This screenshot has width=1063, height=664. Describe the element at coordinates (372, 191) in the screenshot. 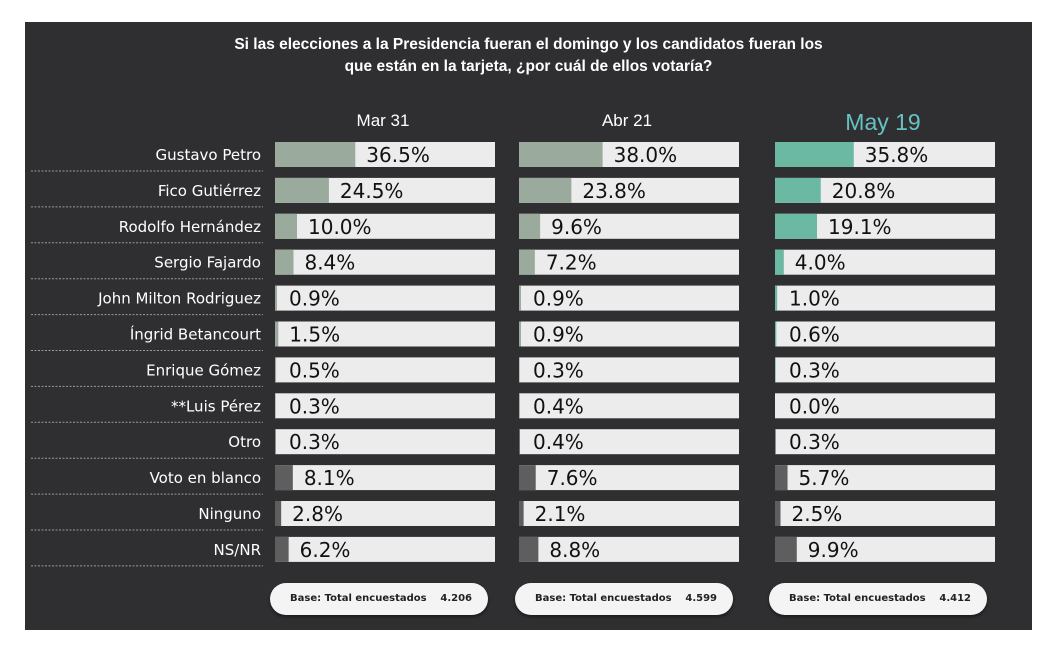

I see `data-label: 24.5%` at that location.